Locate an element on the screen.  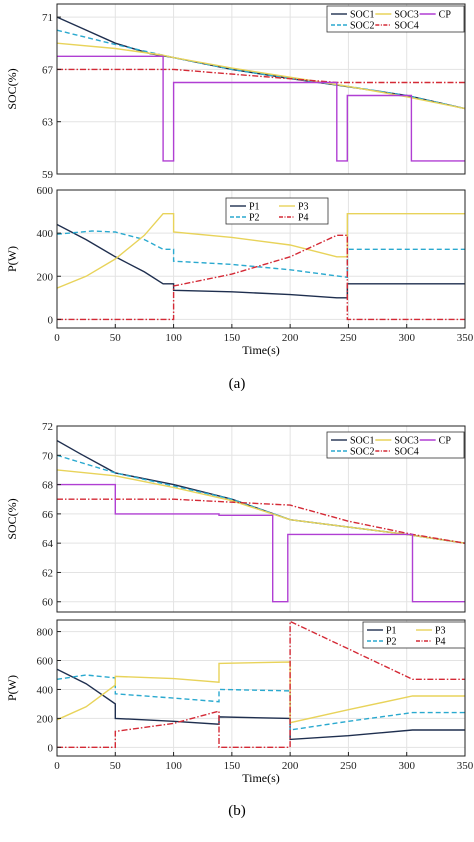
series-line-p3 is located at coordinates (261, 692).